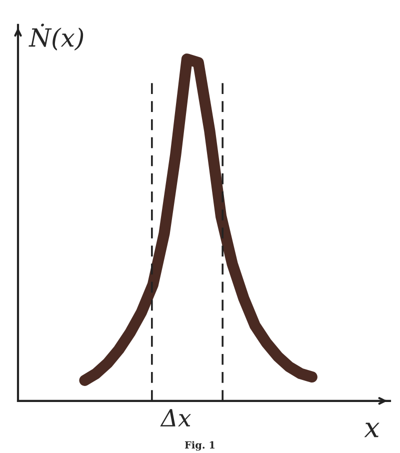 The height and width of the screenshot is (453, 400). I want to click on caption: Fig. 1, so click(199, 446).